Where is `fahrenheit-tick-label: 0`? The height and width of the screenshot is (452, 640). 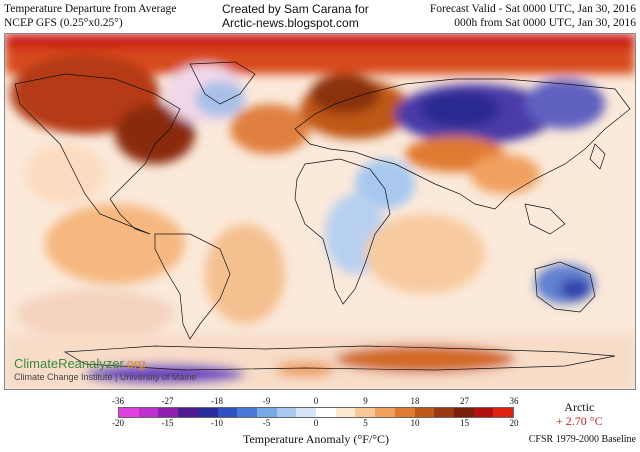
fahrenheit-tick-label: 0 is located at coordinates (316, 401).